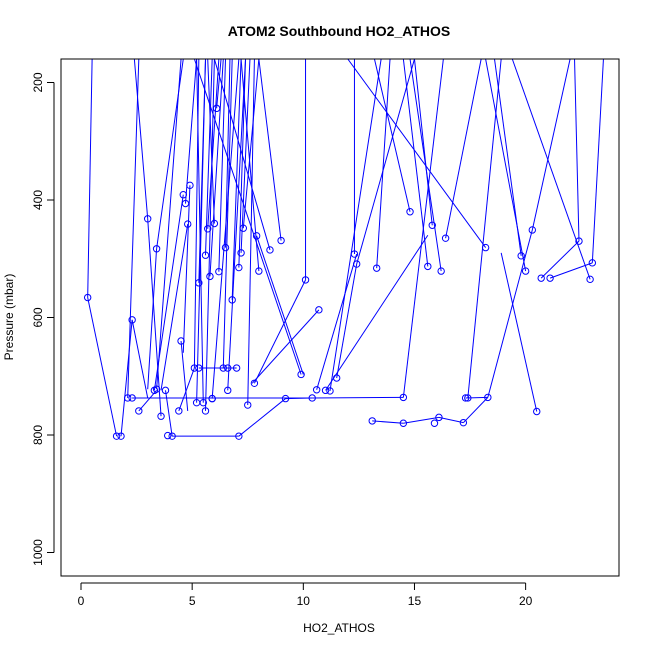 The image size is (650, 650). Describe the element at coordinates (192, 601) in the screenshot. I see `x-tick-label: 5` at that location.